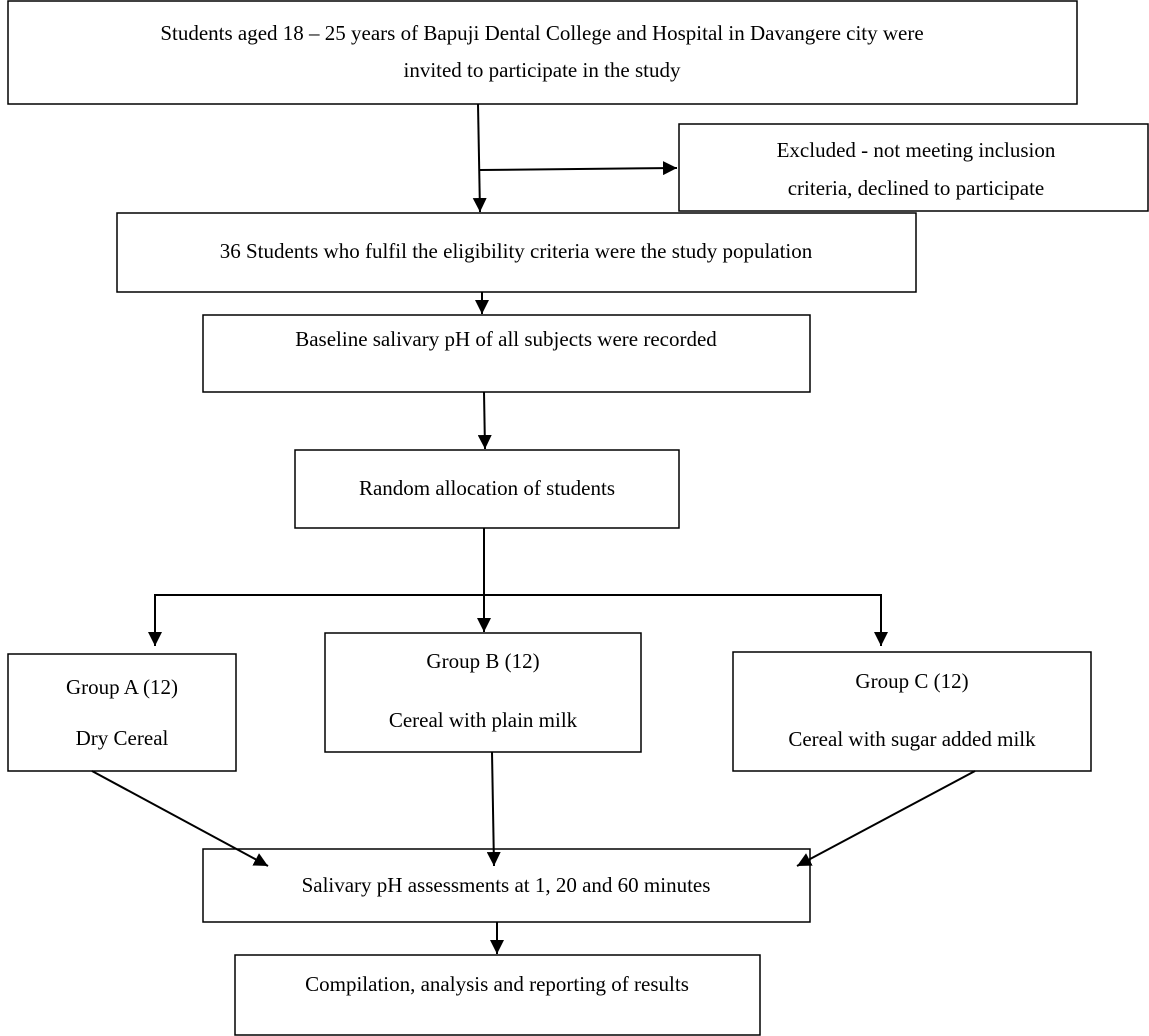 The height and width of the screenshot is (1036, 1149). I want to click on node-text: Random allocation of students, so click(487, 488).